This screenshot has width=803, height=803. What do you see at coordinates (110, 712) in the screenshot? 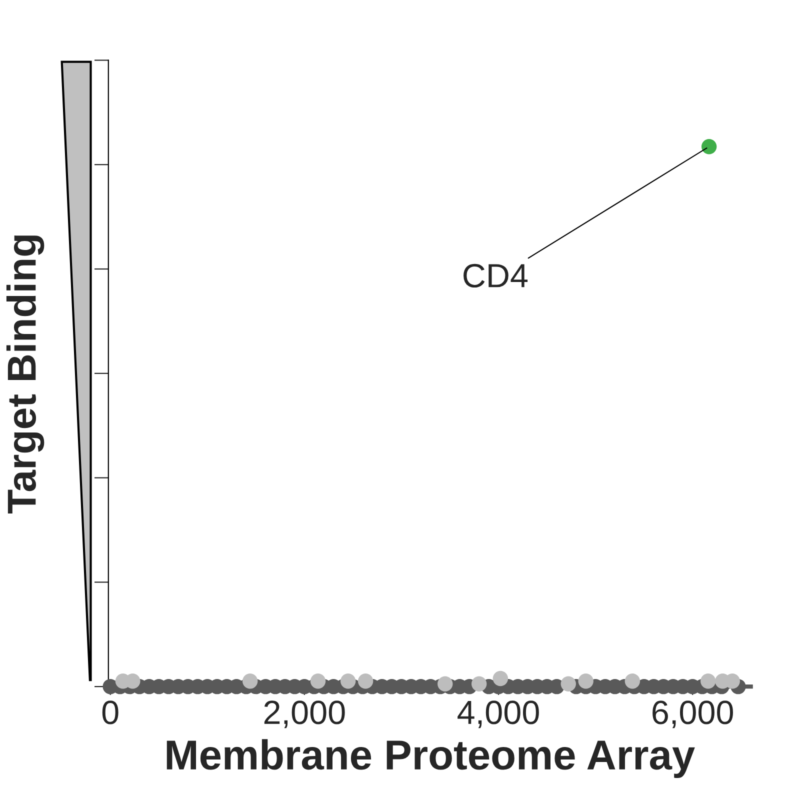
I see `x-tick-label: 0` at bounding box center [110, 712].